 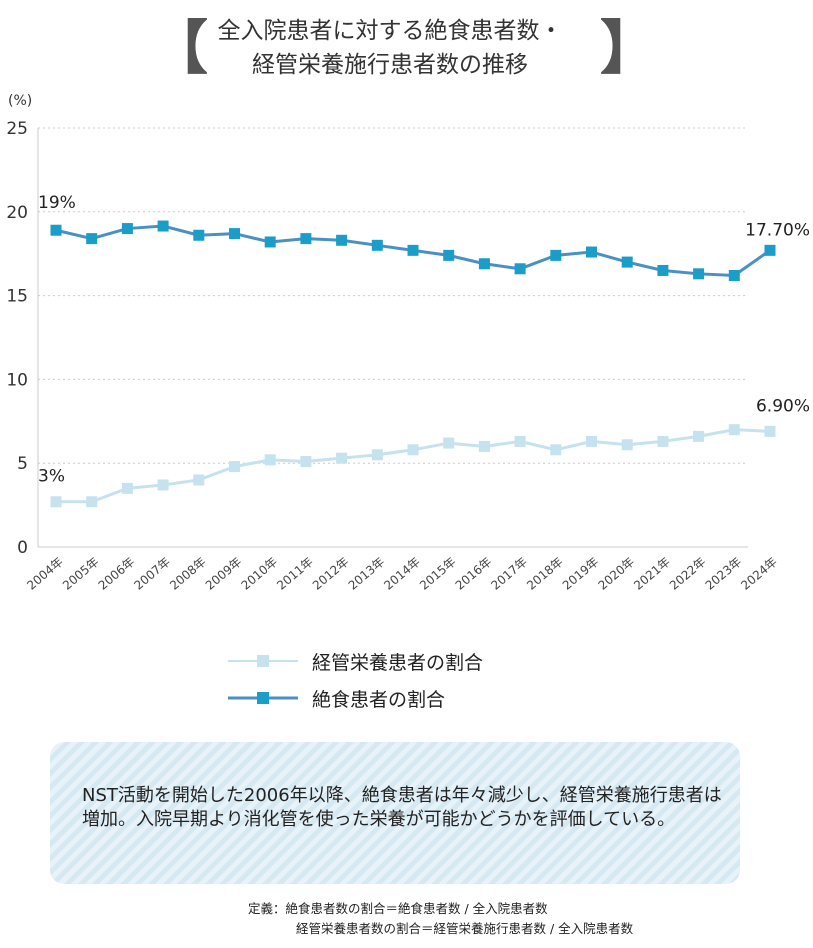 What do you see at coordinates (152, 574) in the screenshot?
I see `x-tick-label: 2007年` at bounding box center [152, 574].